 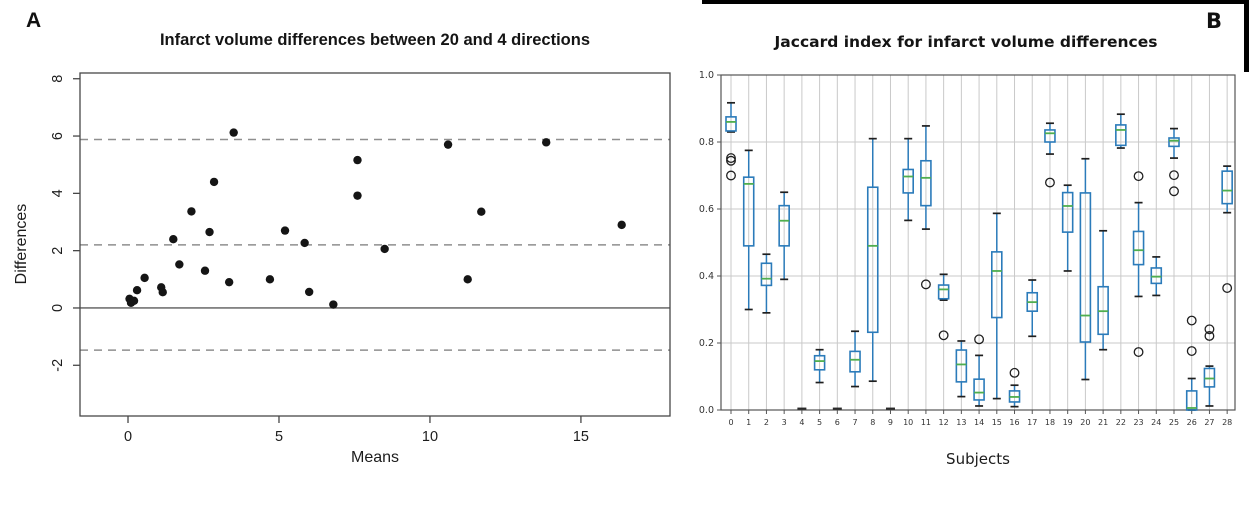 What do you see at coordinates (1068, 422) in the screenshot?
I see `x-tick-label: 19` at bounding box center [1068, 422].